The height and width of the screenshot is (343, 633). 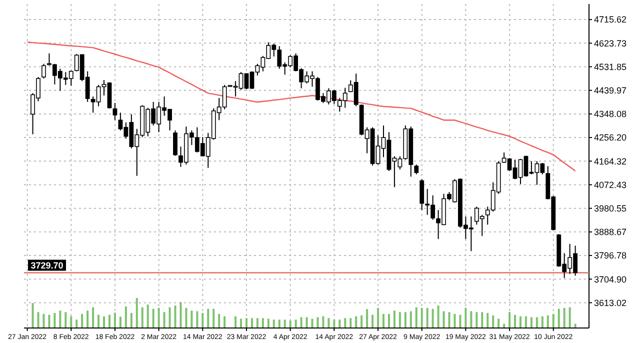 I want to click on y-tick-label: 3613.02, so click(x=610, y=303).